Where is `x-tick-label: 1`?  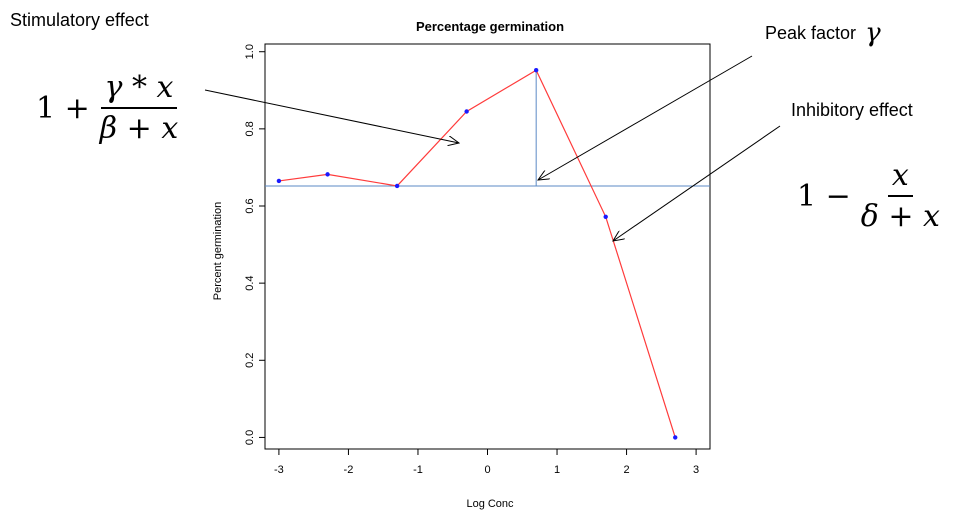
x-tick-label: 1 is located at coordinates (557, 470).